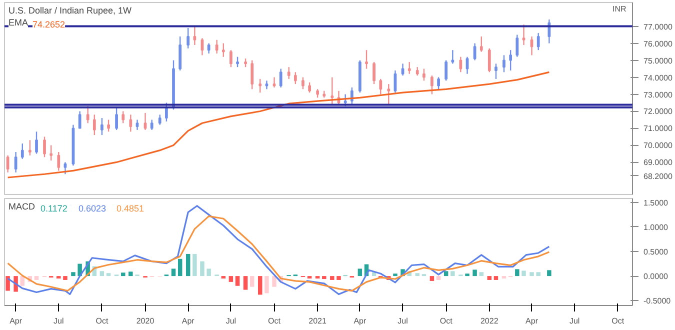  What do you see at coordinates (658, 27) in the screenshot?
I see `y-tick-label: 77.0000` at bounding box center [658, 27].